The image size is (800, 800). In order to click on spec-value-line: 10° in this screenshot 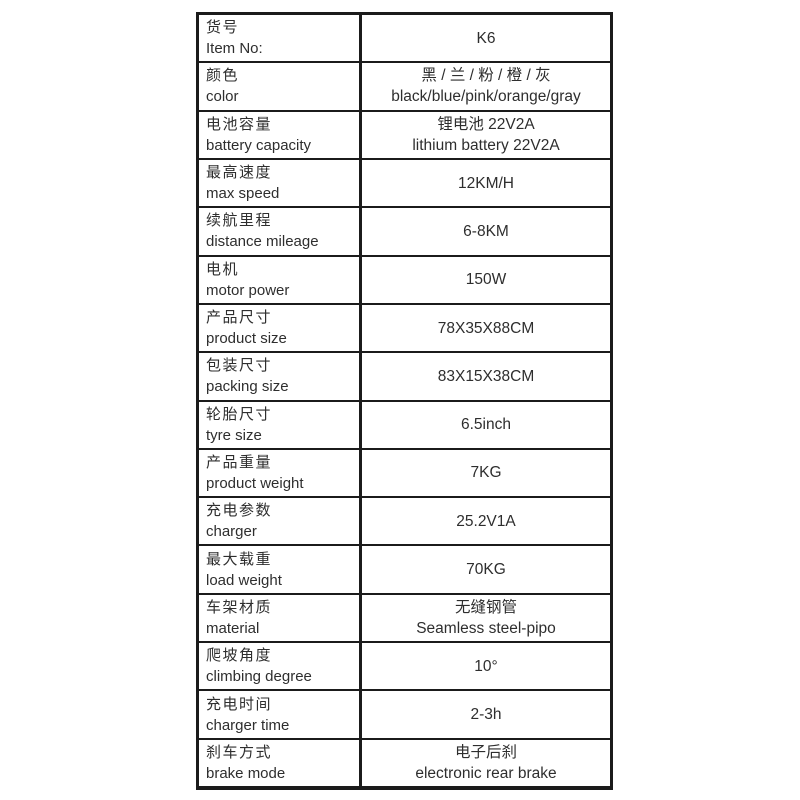, I will do `click(486, 666)`.